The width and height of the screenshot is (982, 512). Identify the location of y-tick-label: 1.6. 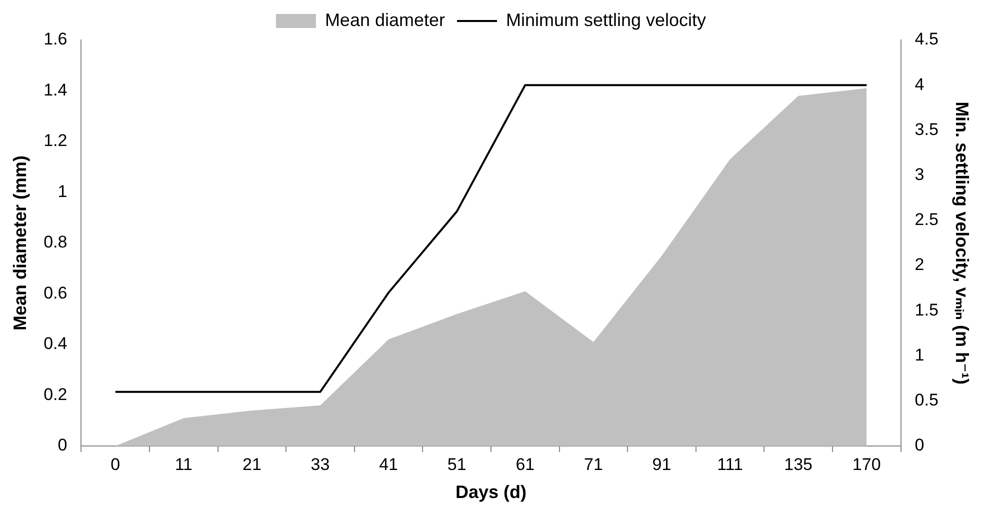
(56, 39).